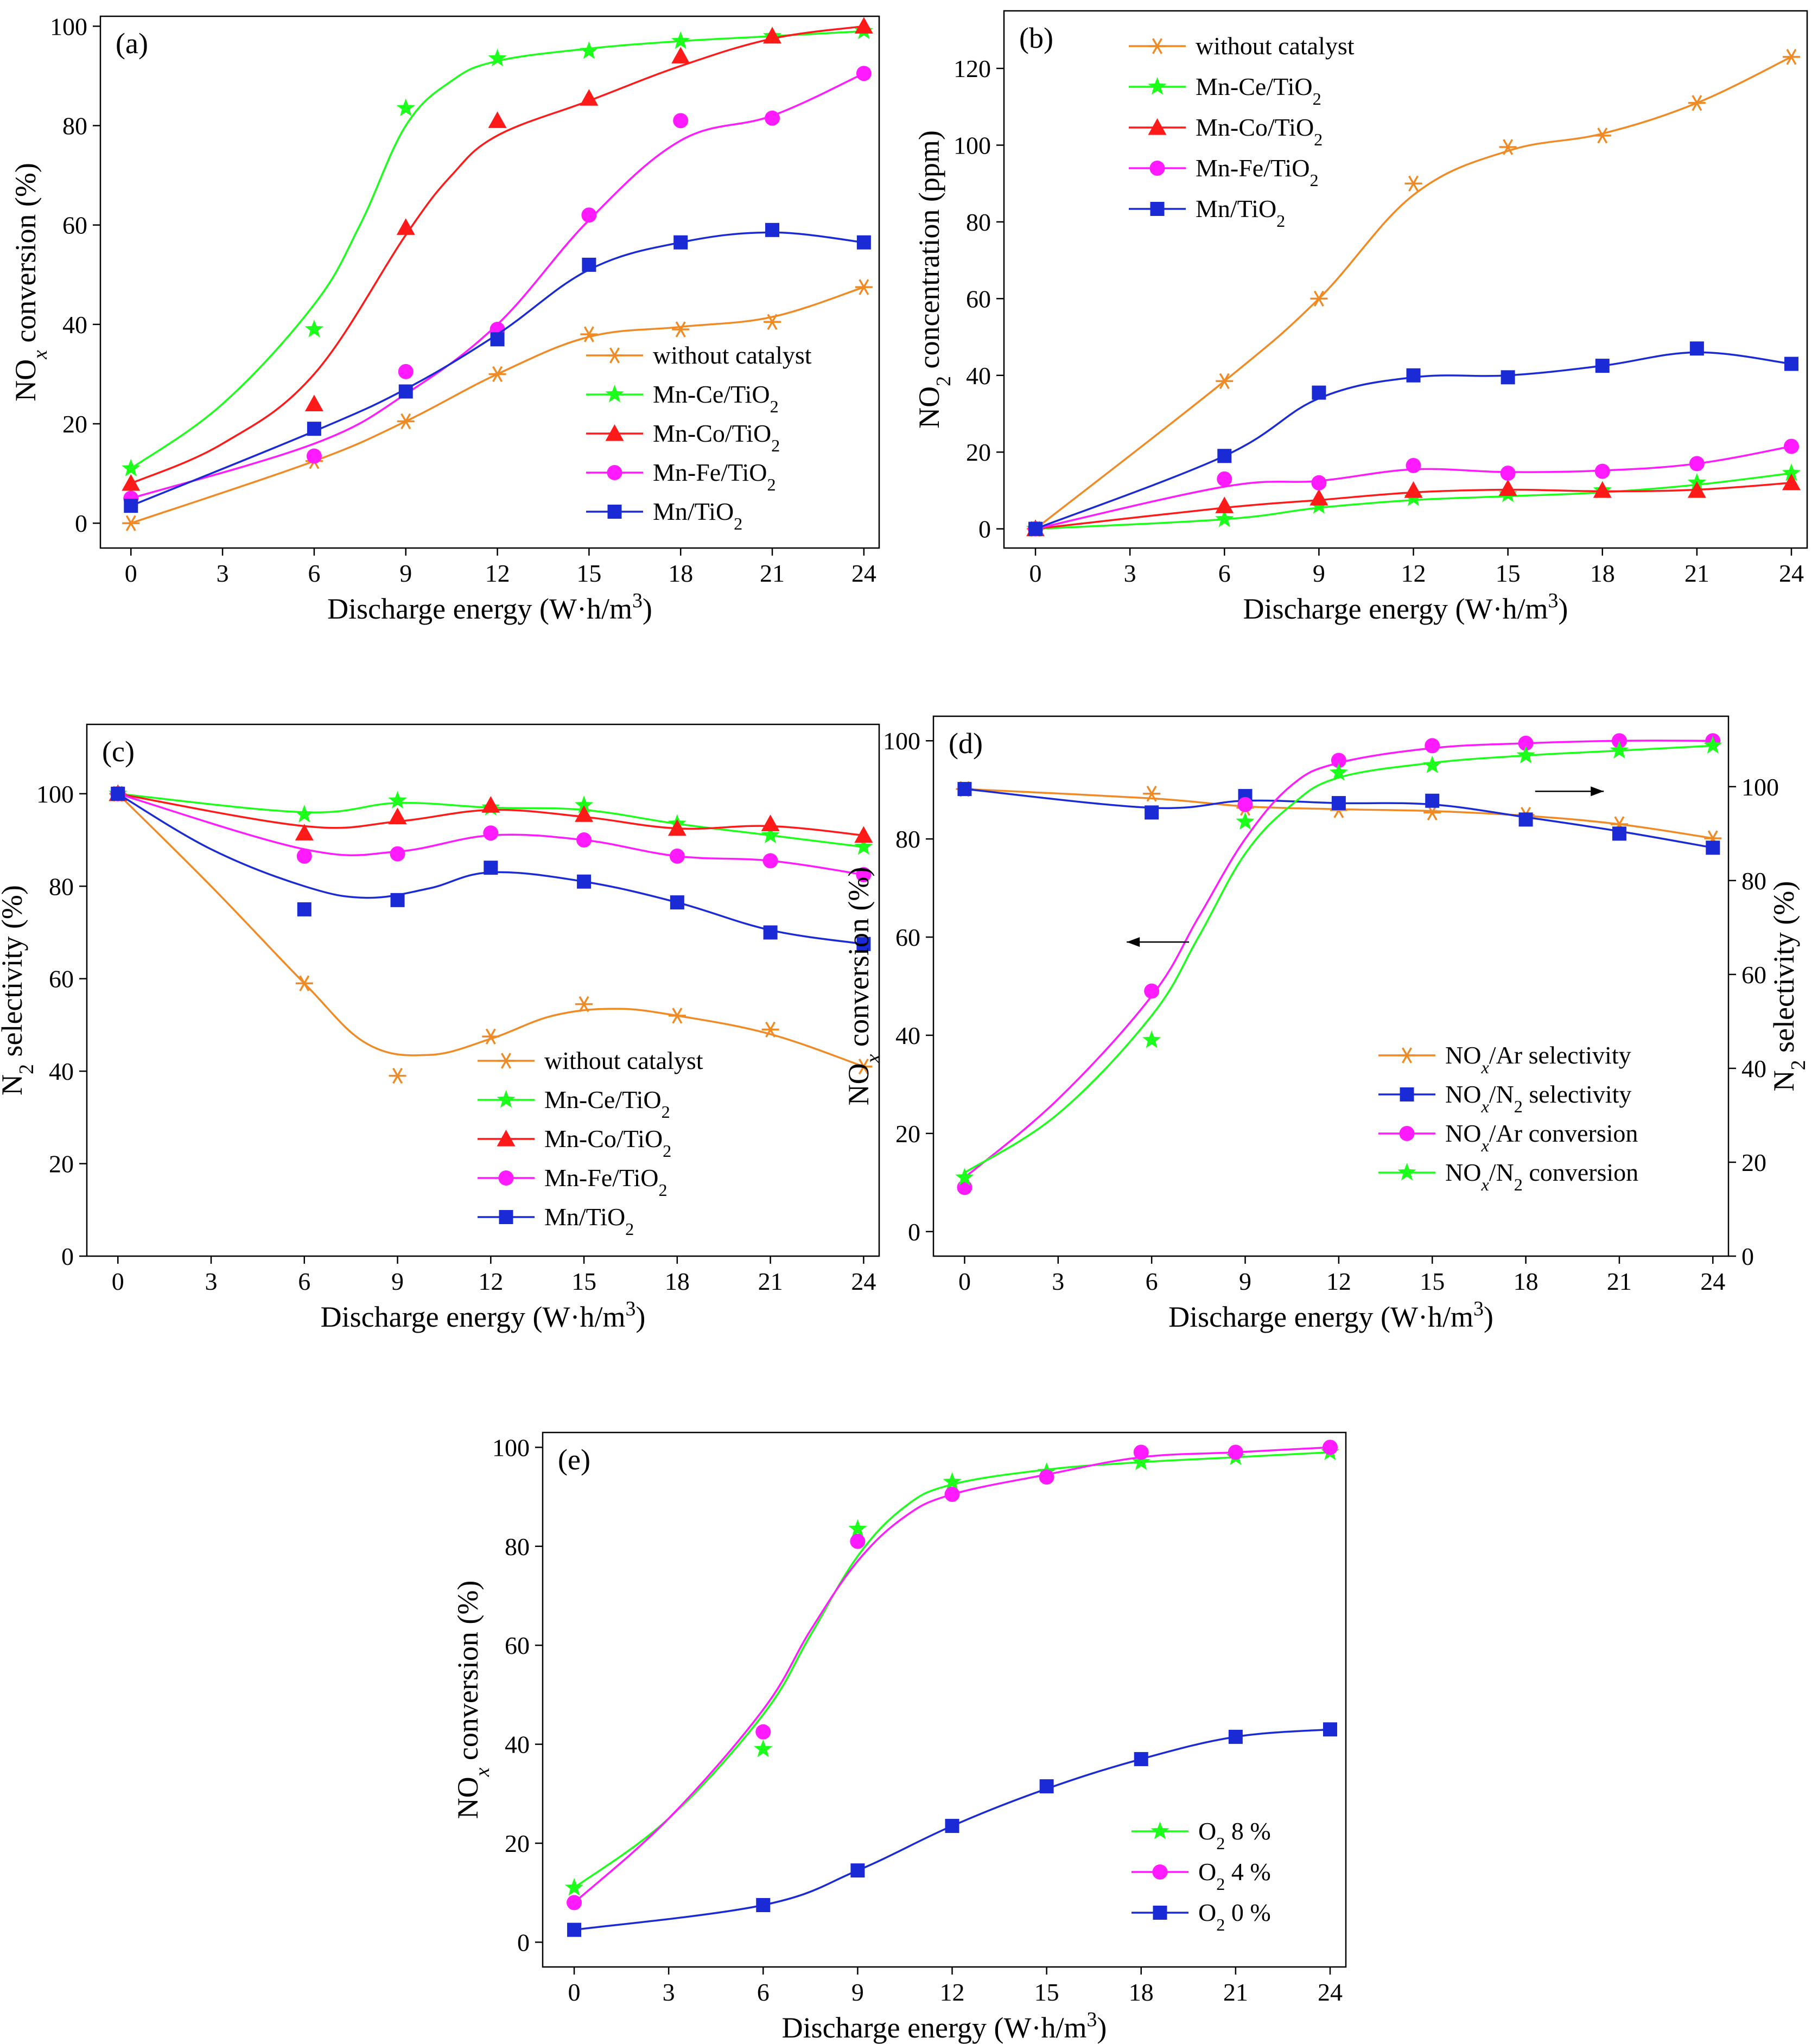 The width and height of the screenshot is (1818, 2044). I want to click on x-tick-label: 6, so click(763, 1992).